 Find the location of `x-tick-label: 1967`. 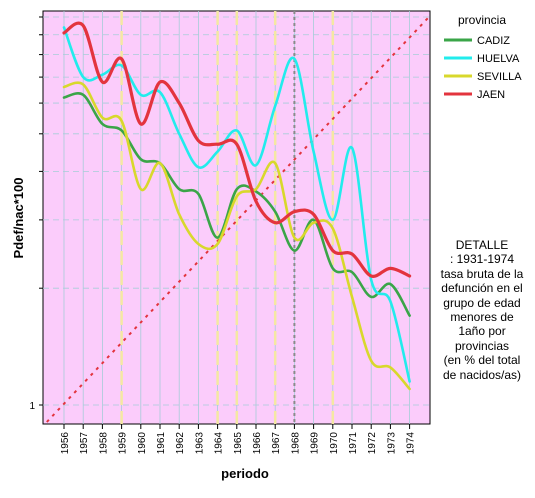

x-tick-label: 1967 is located at coordinates (276, 443).